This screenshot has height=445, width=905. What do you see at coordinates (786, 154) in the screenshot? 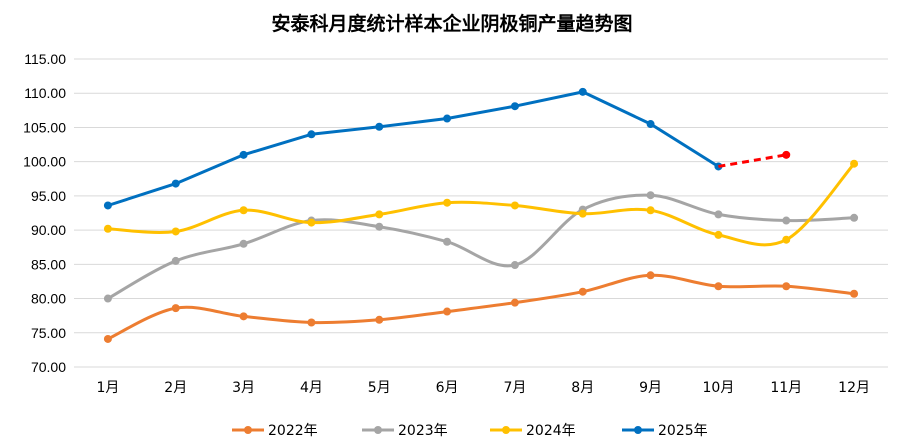
I see `forecast-point` at bounding box center [786, 154].